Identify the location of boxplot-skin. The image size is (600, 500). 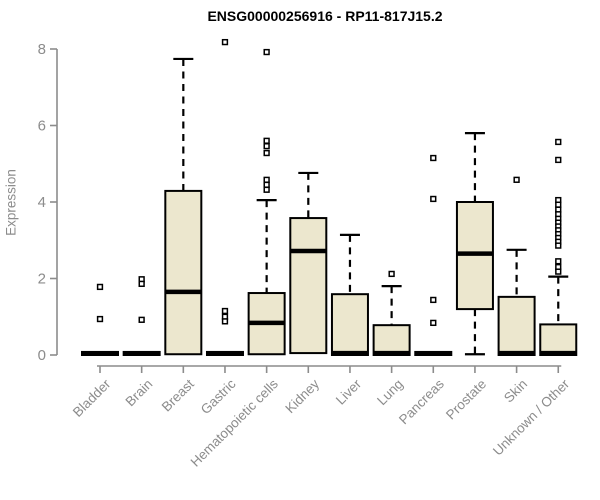
(516, 266).